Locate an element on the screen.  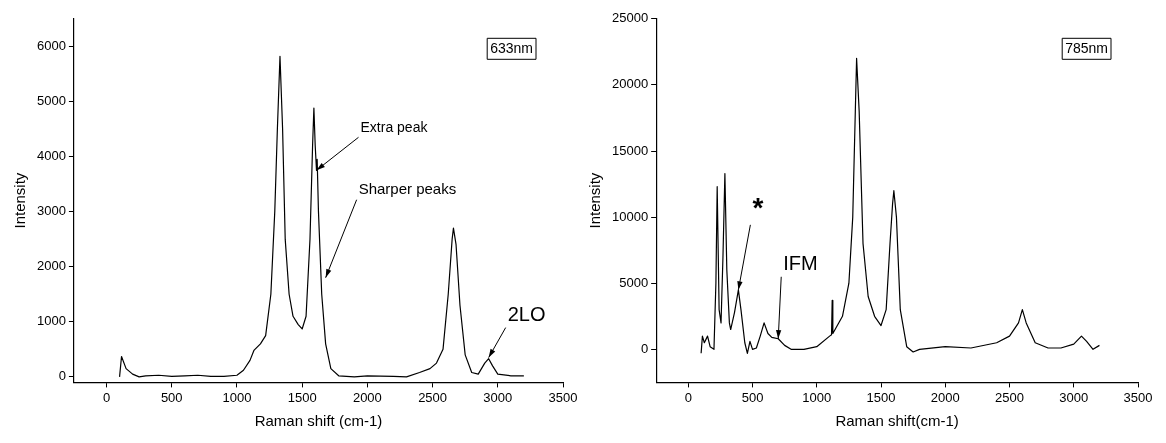
annotation: 785nm is located at coordinates (1087, 47).